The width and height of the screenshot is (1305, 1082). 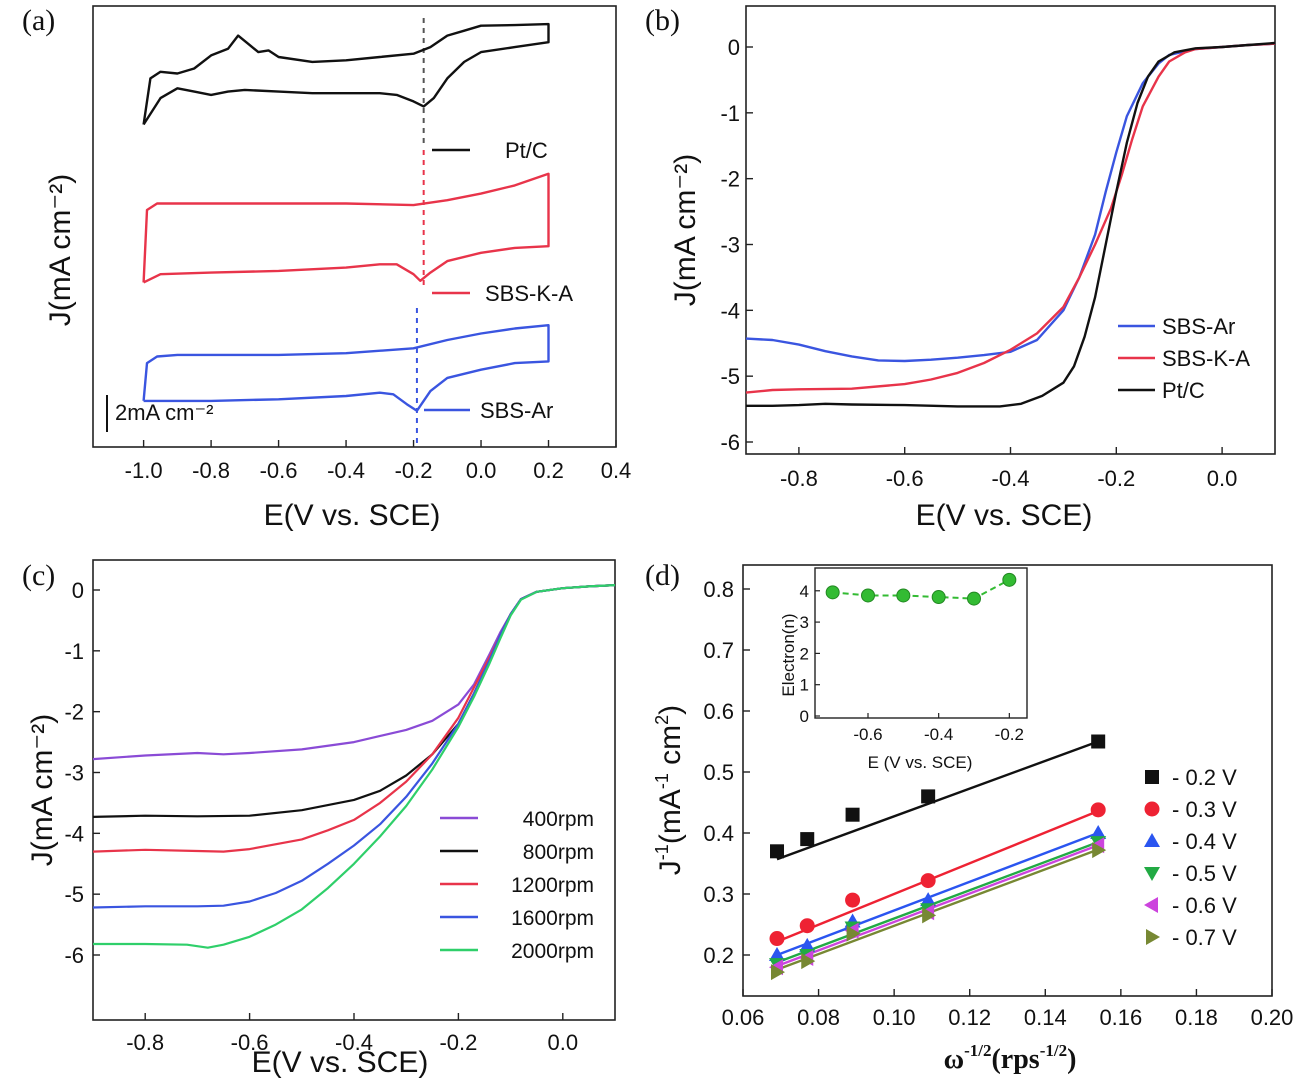 What do you see at coordinates (1120, 1017) in the screenshot?
I see `x-tick-label: 0.16` at bounding box center [1120, 1017].